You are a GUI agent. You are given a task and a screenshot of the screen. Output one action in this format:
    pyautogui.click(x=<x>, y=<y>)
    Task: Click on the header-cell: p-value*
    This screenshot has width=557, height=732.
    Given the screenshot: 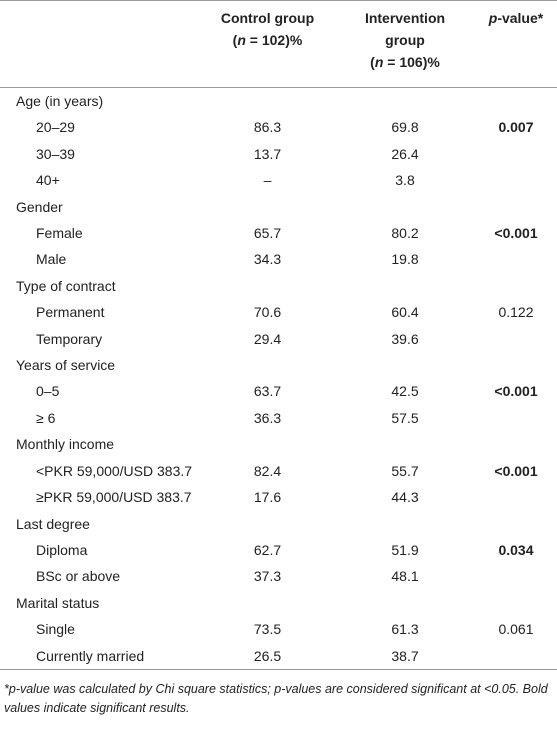 What is the action you would take?
    pyautogui.click(x=516, y=44)
    